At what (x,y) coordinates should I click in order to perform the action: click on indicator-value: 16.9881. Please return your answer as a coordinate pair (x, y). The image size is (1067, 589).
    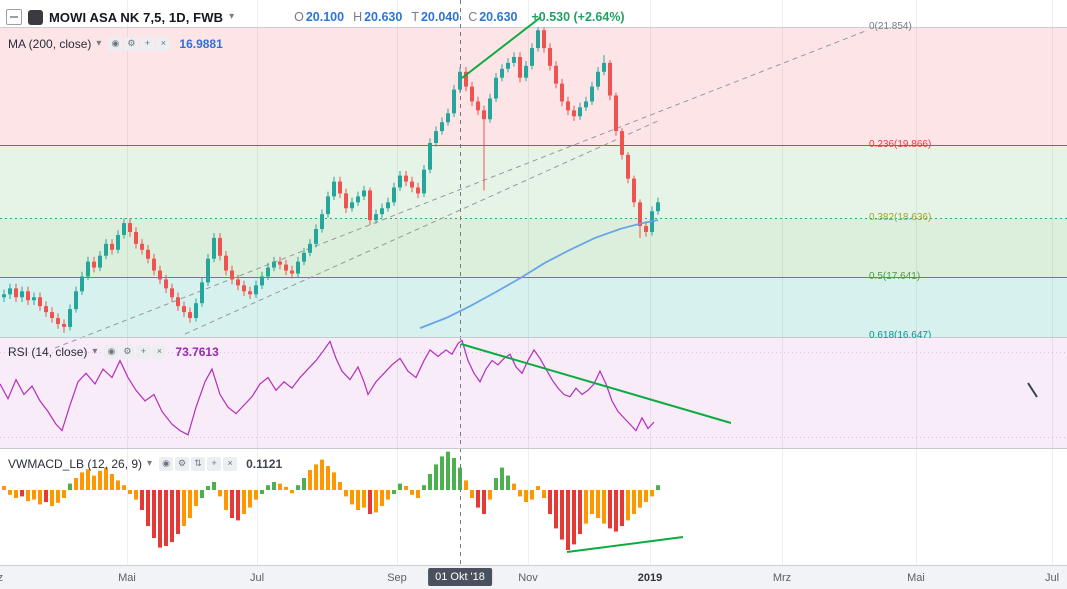
    Looking at the image, I should click on (201, 43).